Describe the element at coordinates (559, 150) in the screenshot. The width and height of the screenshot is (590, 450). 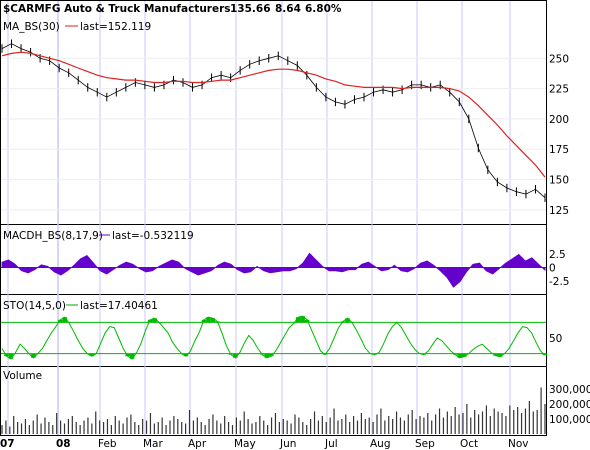
I see `price-y-tick: 175` at that location.